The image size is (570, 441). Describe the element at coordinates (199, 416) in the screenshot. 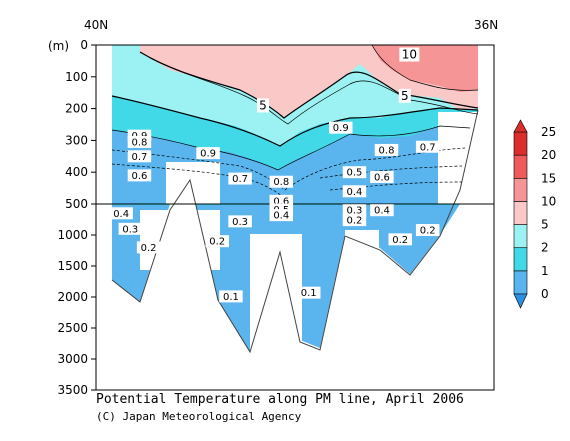

I see `credit-line: (C) Japan Meteorological Agency` at that location.